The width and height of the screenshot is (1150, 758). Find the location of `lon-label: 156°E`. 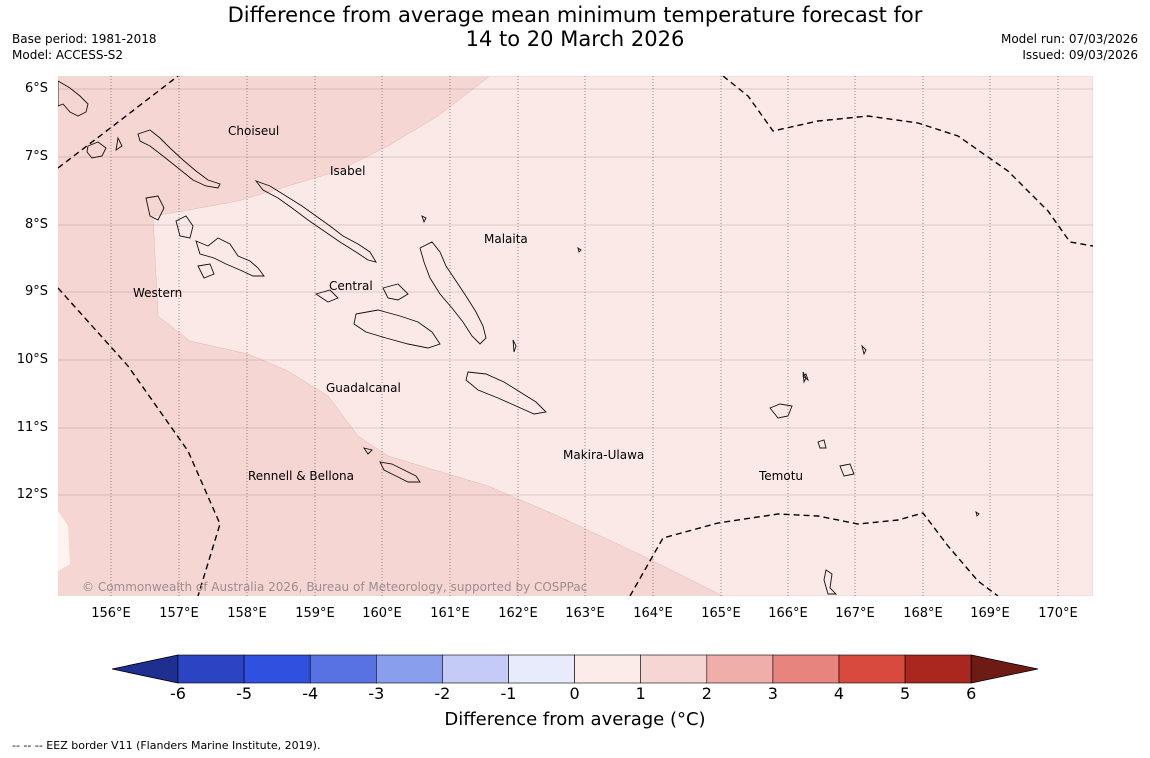

lon-label: 156°E is located at coordinates (111, 613).